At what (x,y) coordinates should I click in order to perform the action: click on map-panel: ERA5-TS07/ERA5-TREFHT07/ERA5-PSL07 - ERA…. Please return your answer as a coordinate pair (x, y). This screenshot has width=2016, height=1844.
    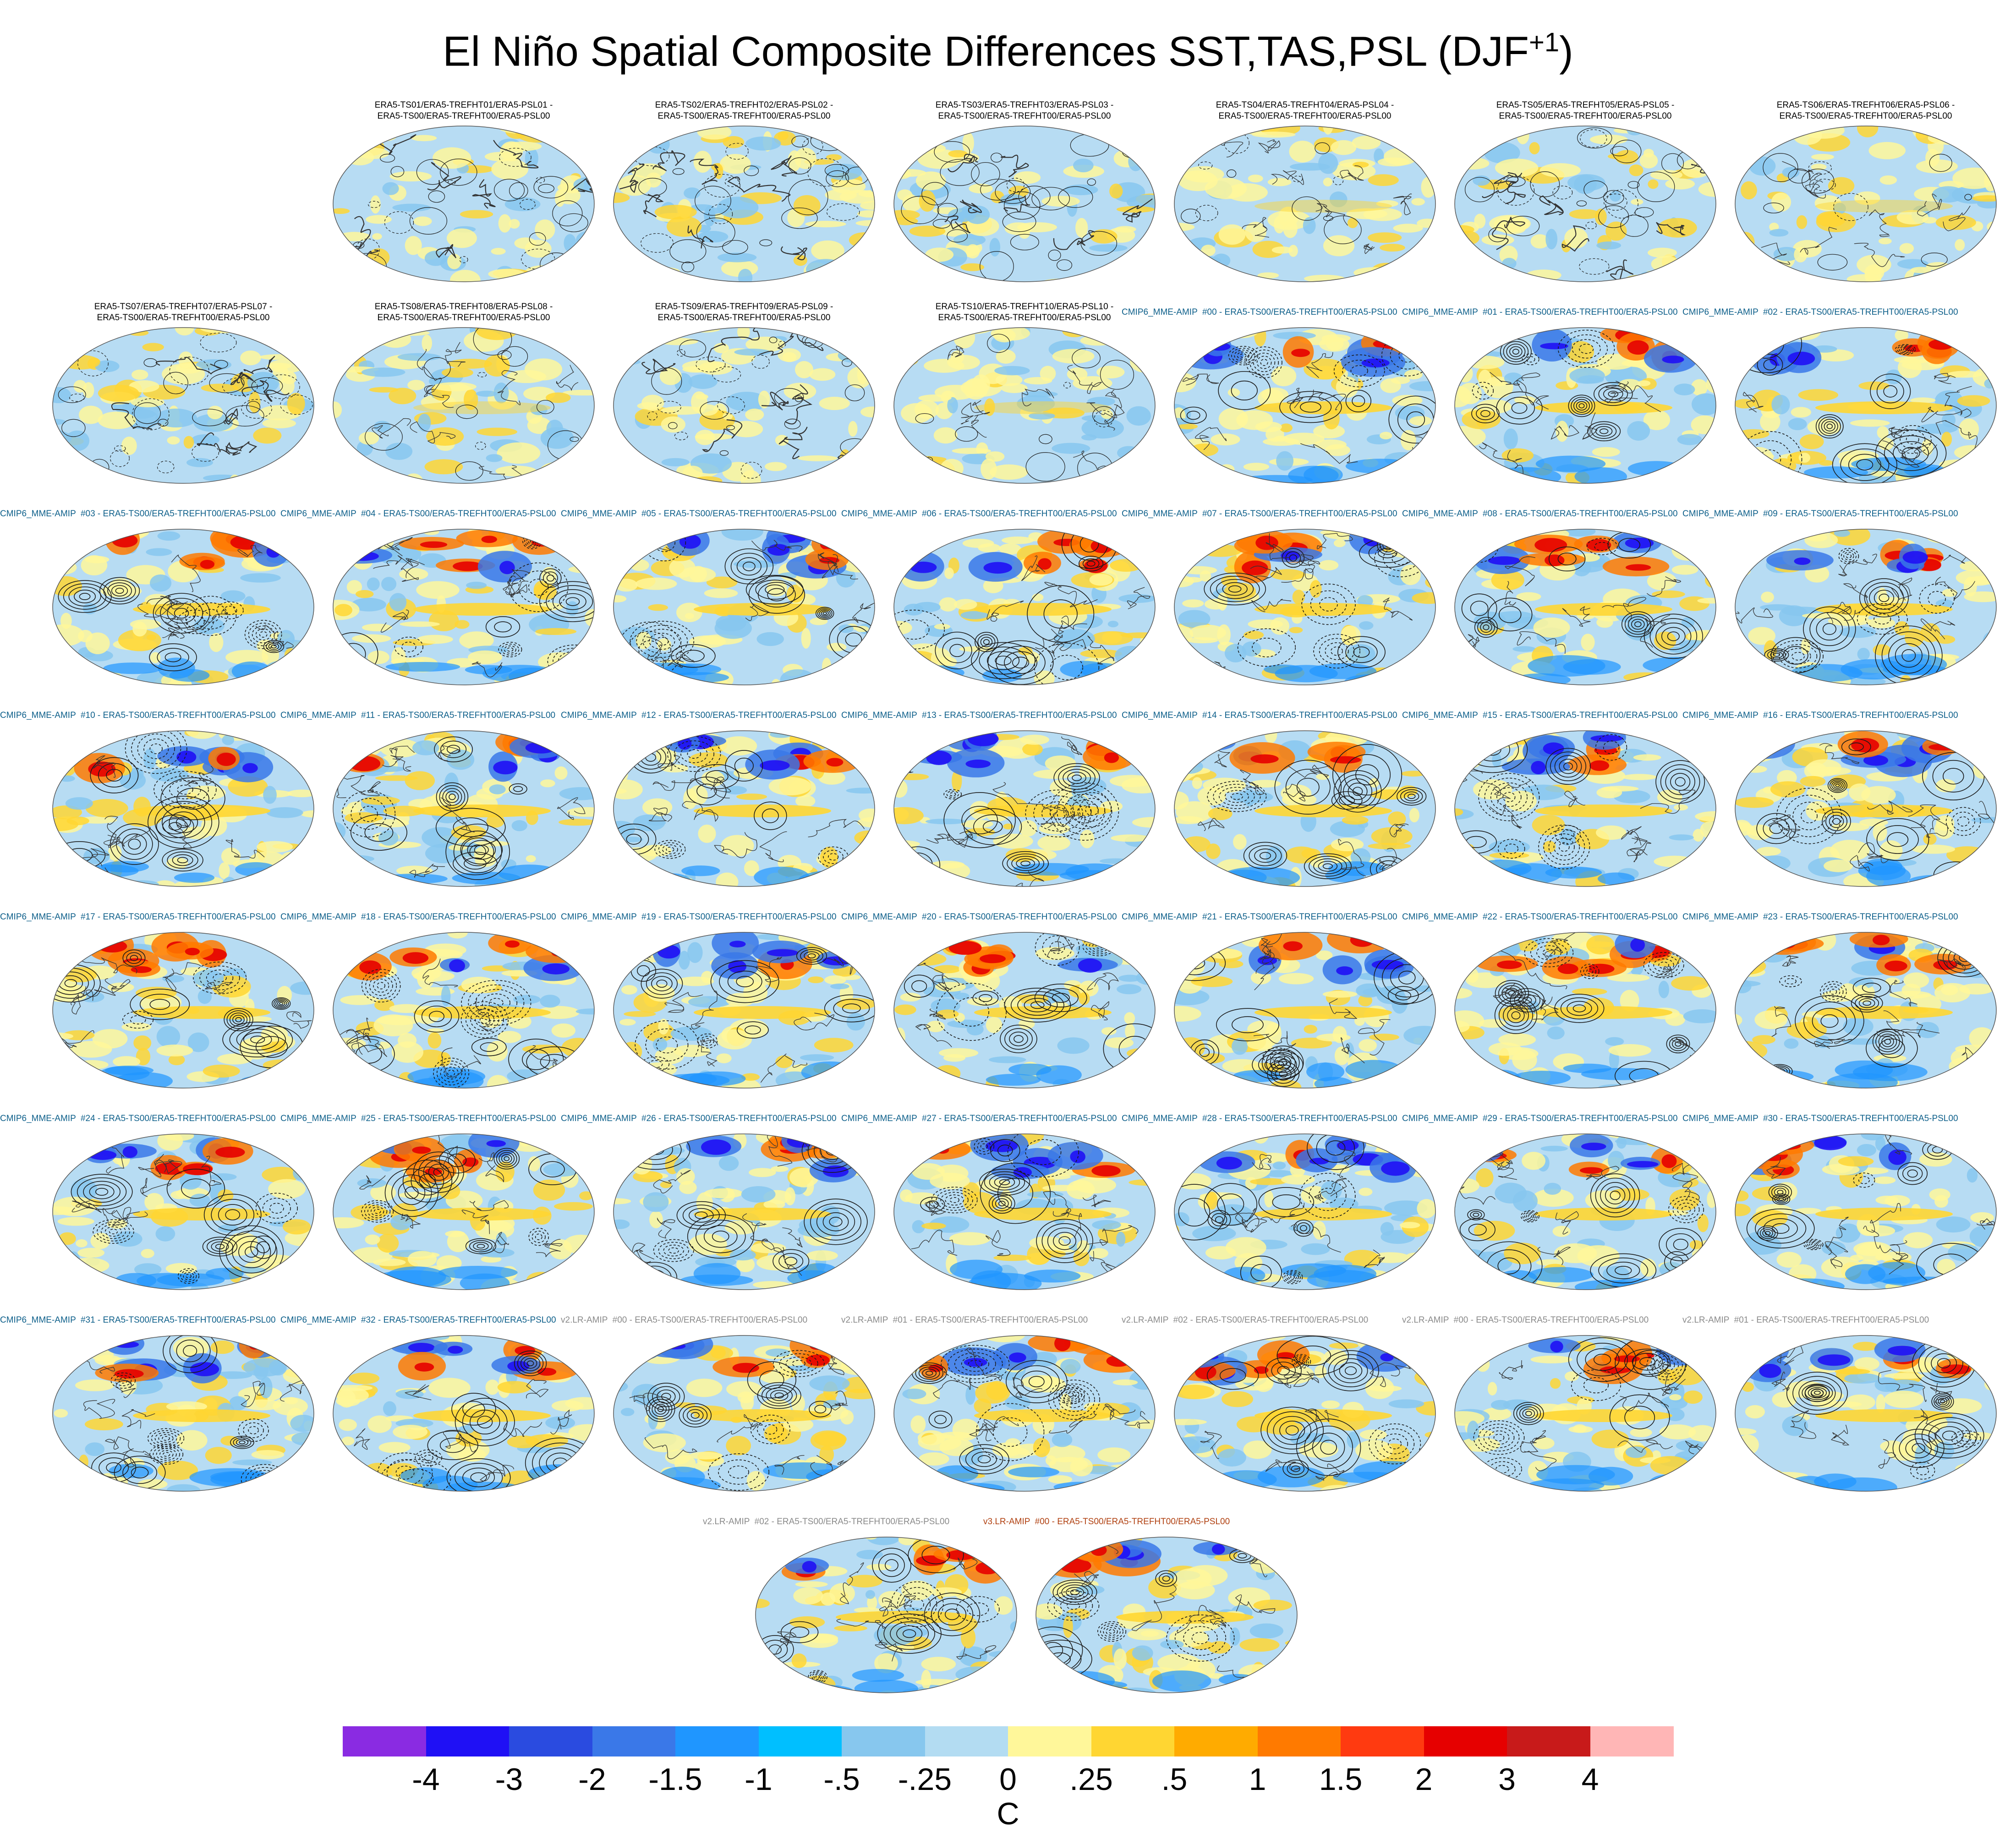
    Looking at the image, I should click on (183, 394).